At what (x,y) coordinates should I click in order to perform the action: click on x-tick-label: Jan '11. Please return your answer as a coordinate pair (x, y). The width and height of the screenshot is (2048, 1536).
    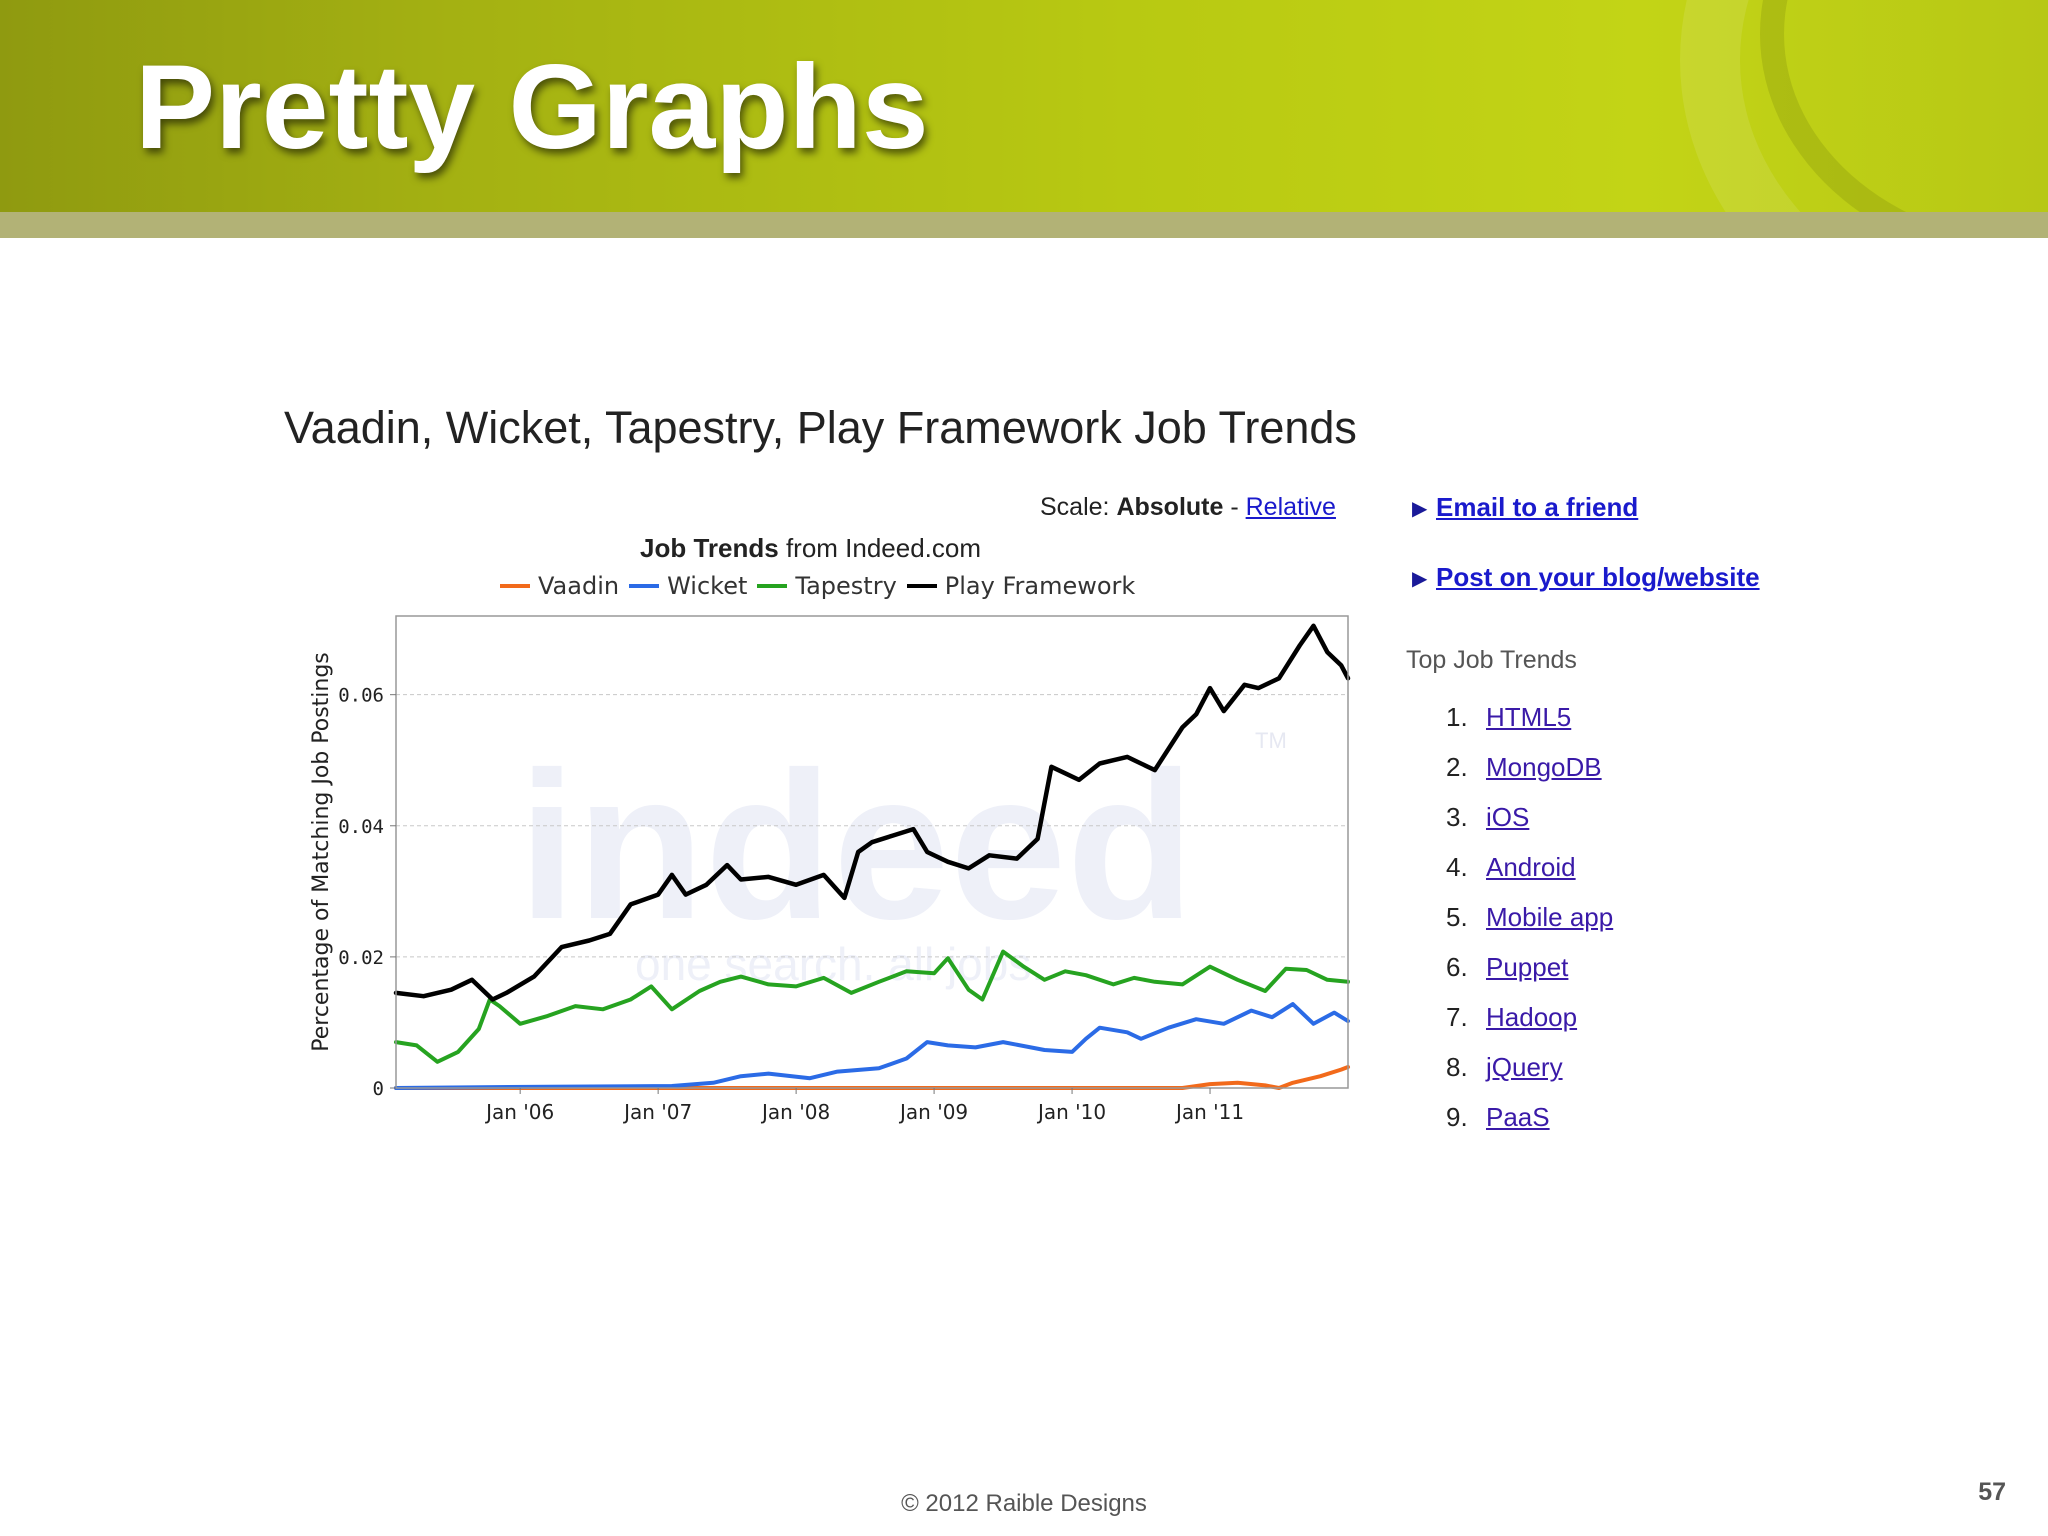
    Looking at the image, I should click on (1209, 1112).